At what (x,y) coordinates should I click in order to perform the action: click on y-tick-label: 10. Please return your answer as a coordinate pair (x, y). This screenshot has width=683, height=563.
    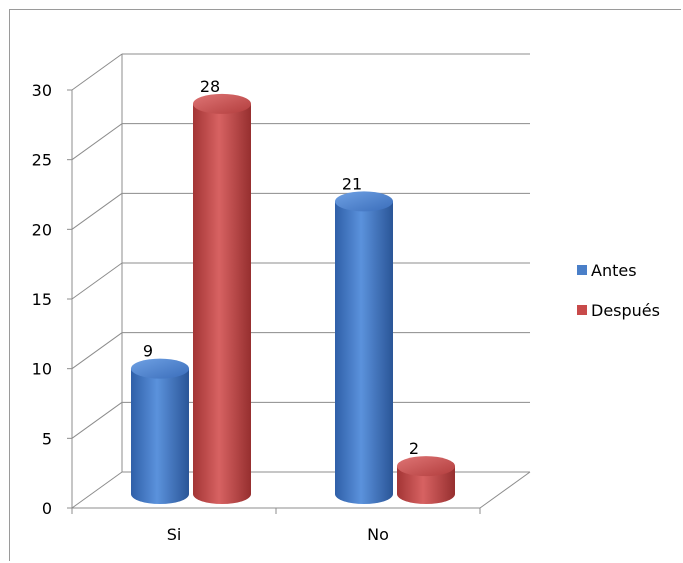
    Looking at the image, I should click on (42, 369).